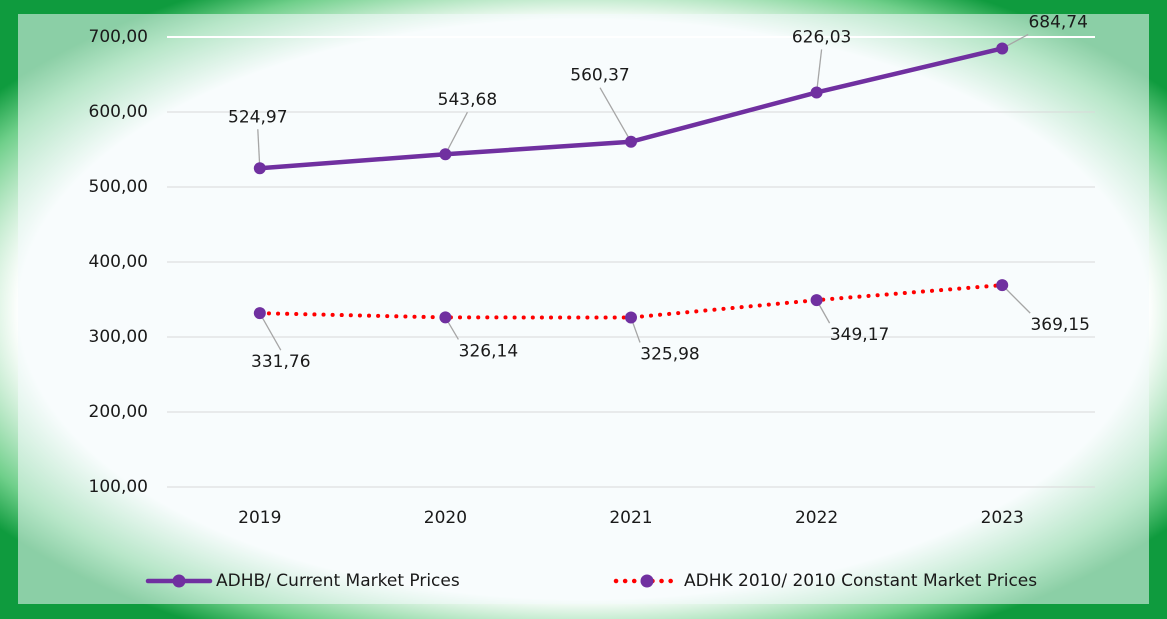 This screenshot has height=619, width=1167. I want to click on x-tick-label: 2019, so click(259, 518).